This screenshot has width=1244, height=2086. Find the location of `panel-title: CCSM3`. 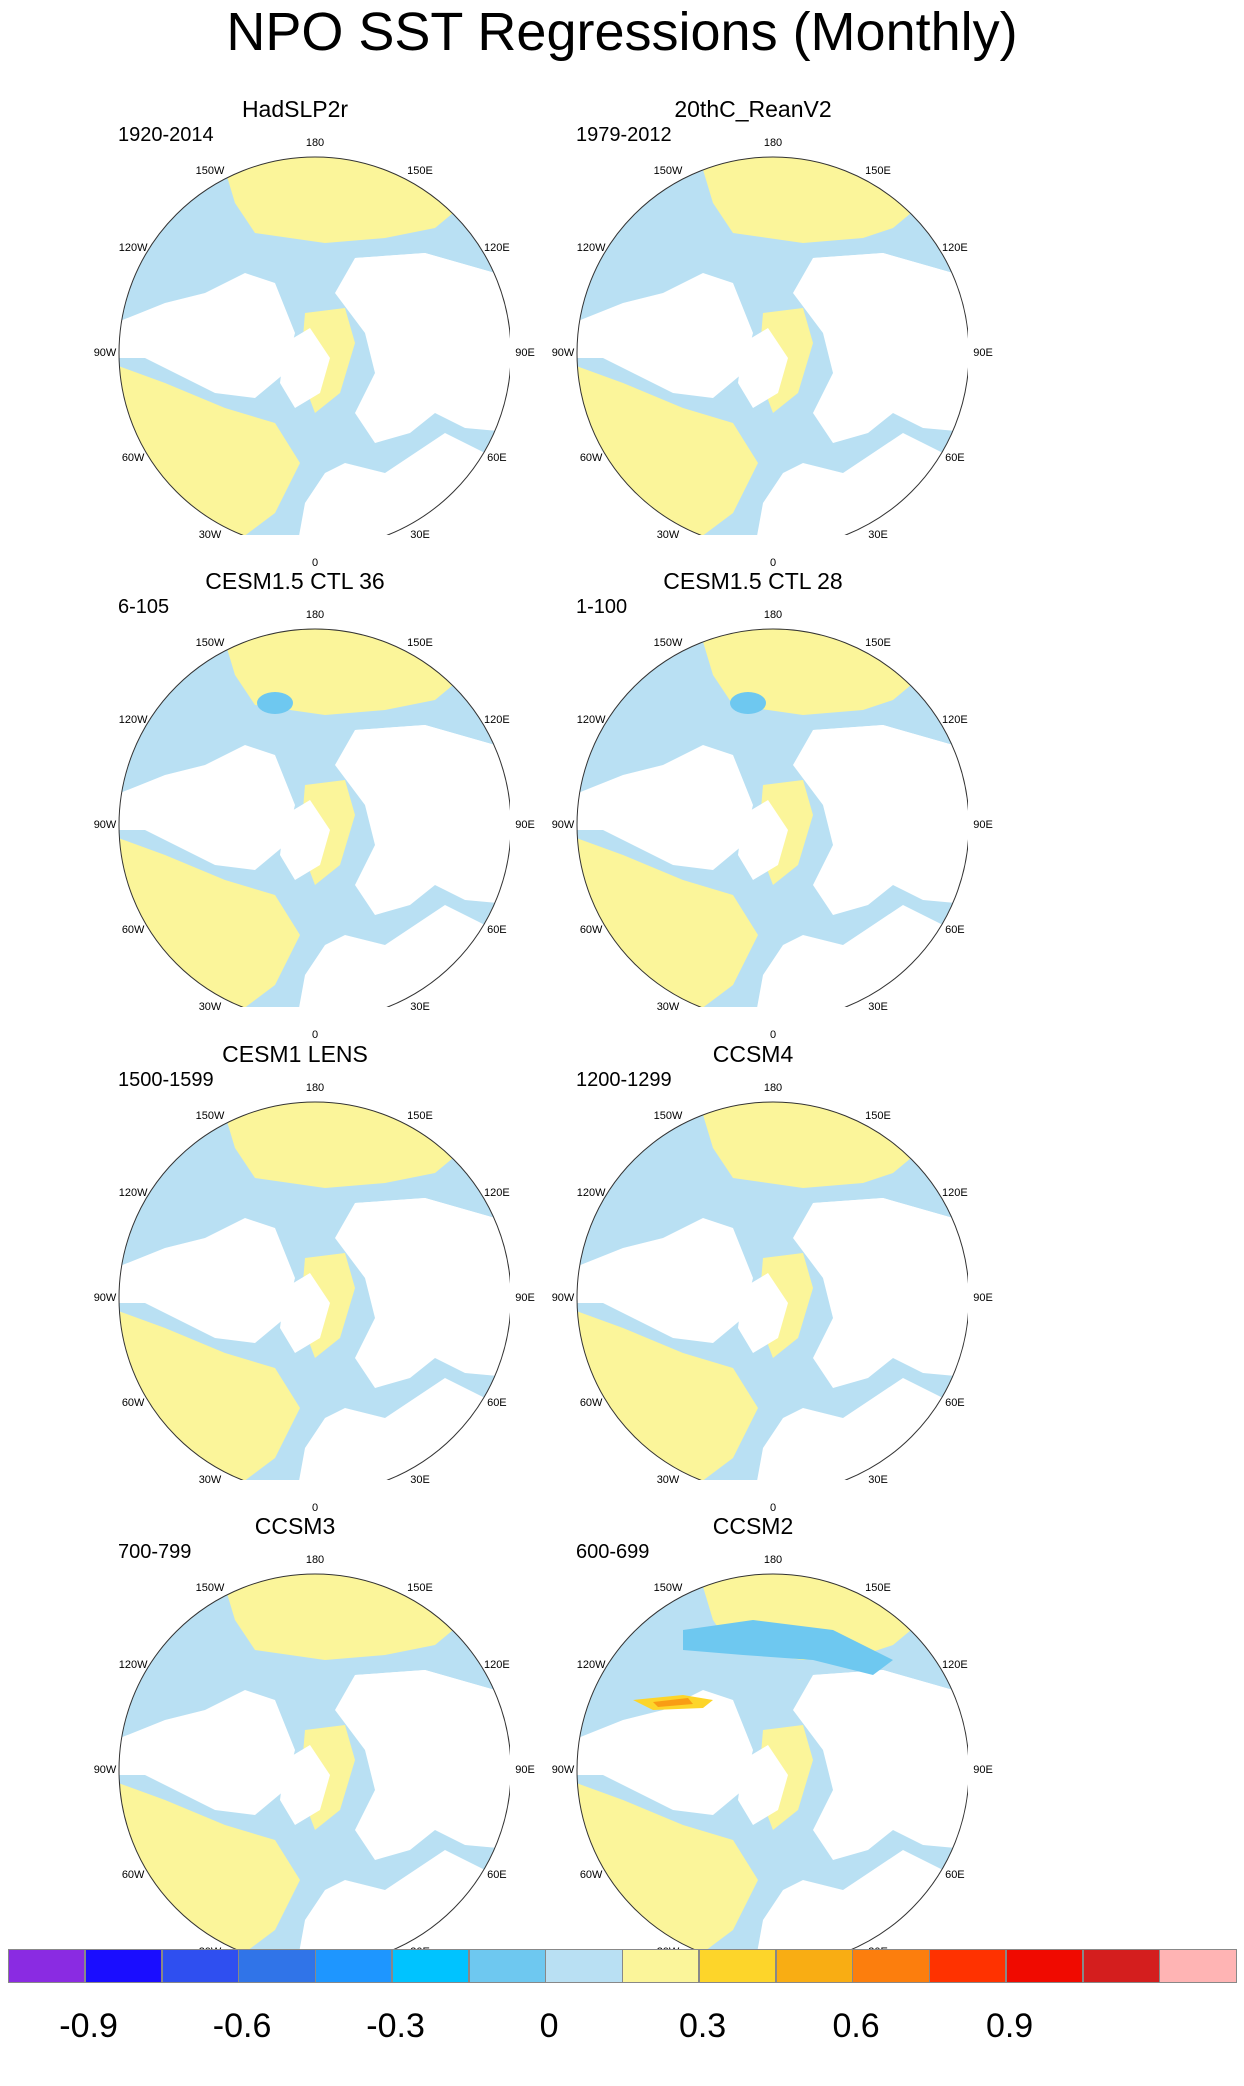

panel-title: CCSM3 is located at coordinates (295, 1526).